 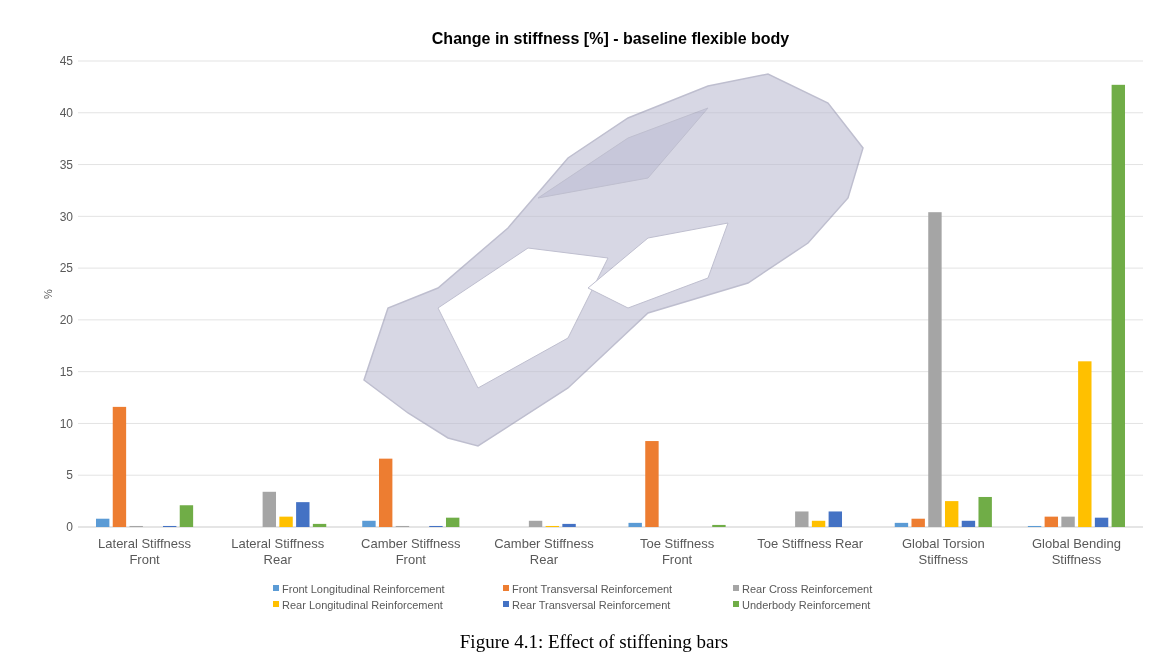 I want to click on y-tick-label: 30, so click(x=66, y=216).